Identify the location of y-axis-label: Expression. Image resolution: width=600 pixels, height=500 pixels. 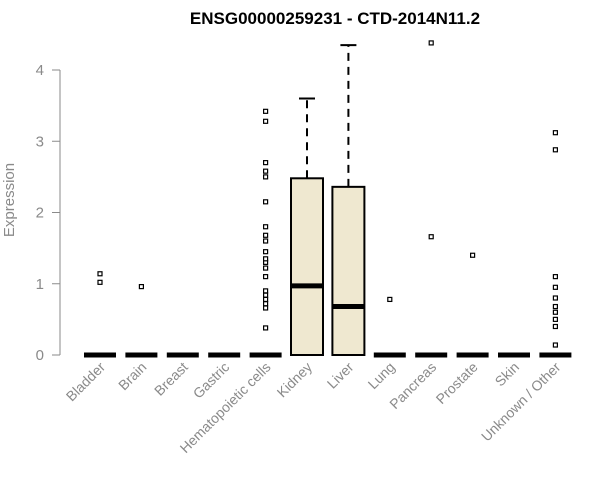
(9, 200).